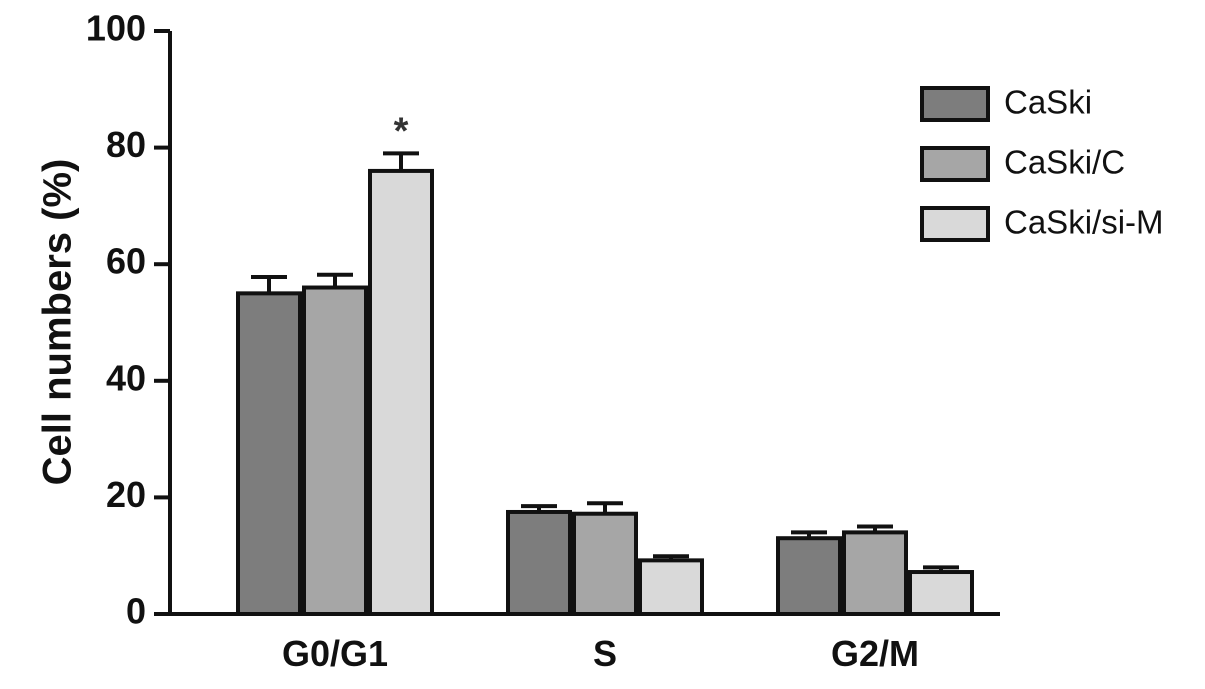  What do you see at coordinates (1048, 102) in the screenshot?
I see `legend-label: CaSki` at bounding box center [1048, 102].